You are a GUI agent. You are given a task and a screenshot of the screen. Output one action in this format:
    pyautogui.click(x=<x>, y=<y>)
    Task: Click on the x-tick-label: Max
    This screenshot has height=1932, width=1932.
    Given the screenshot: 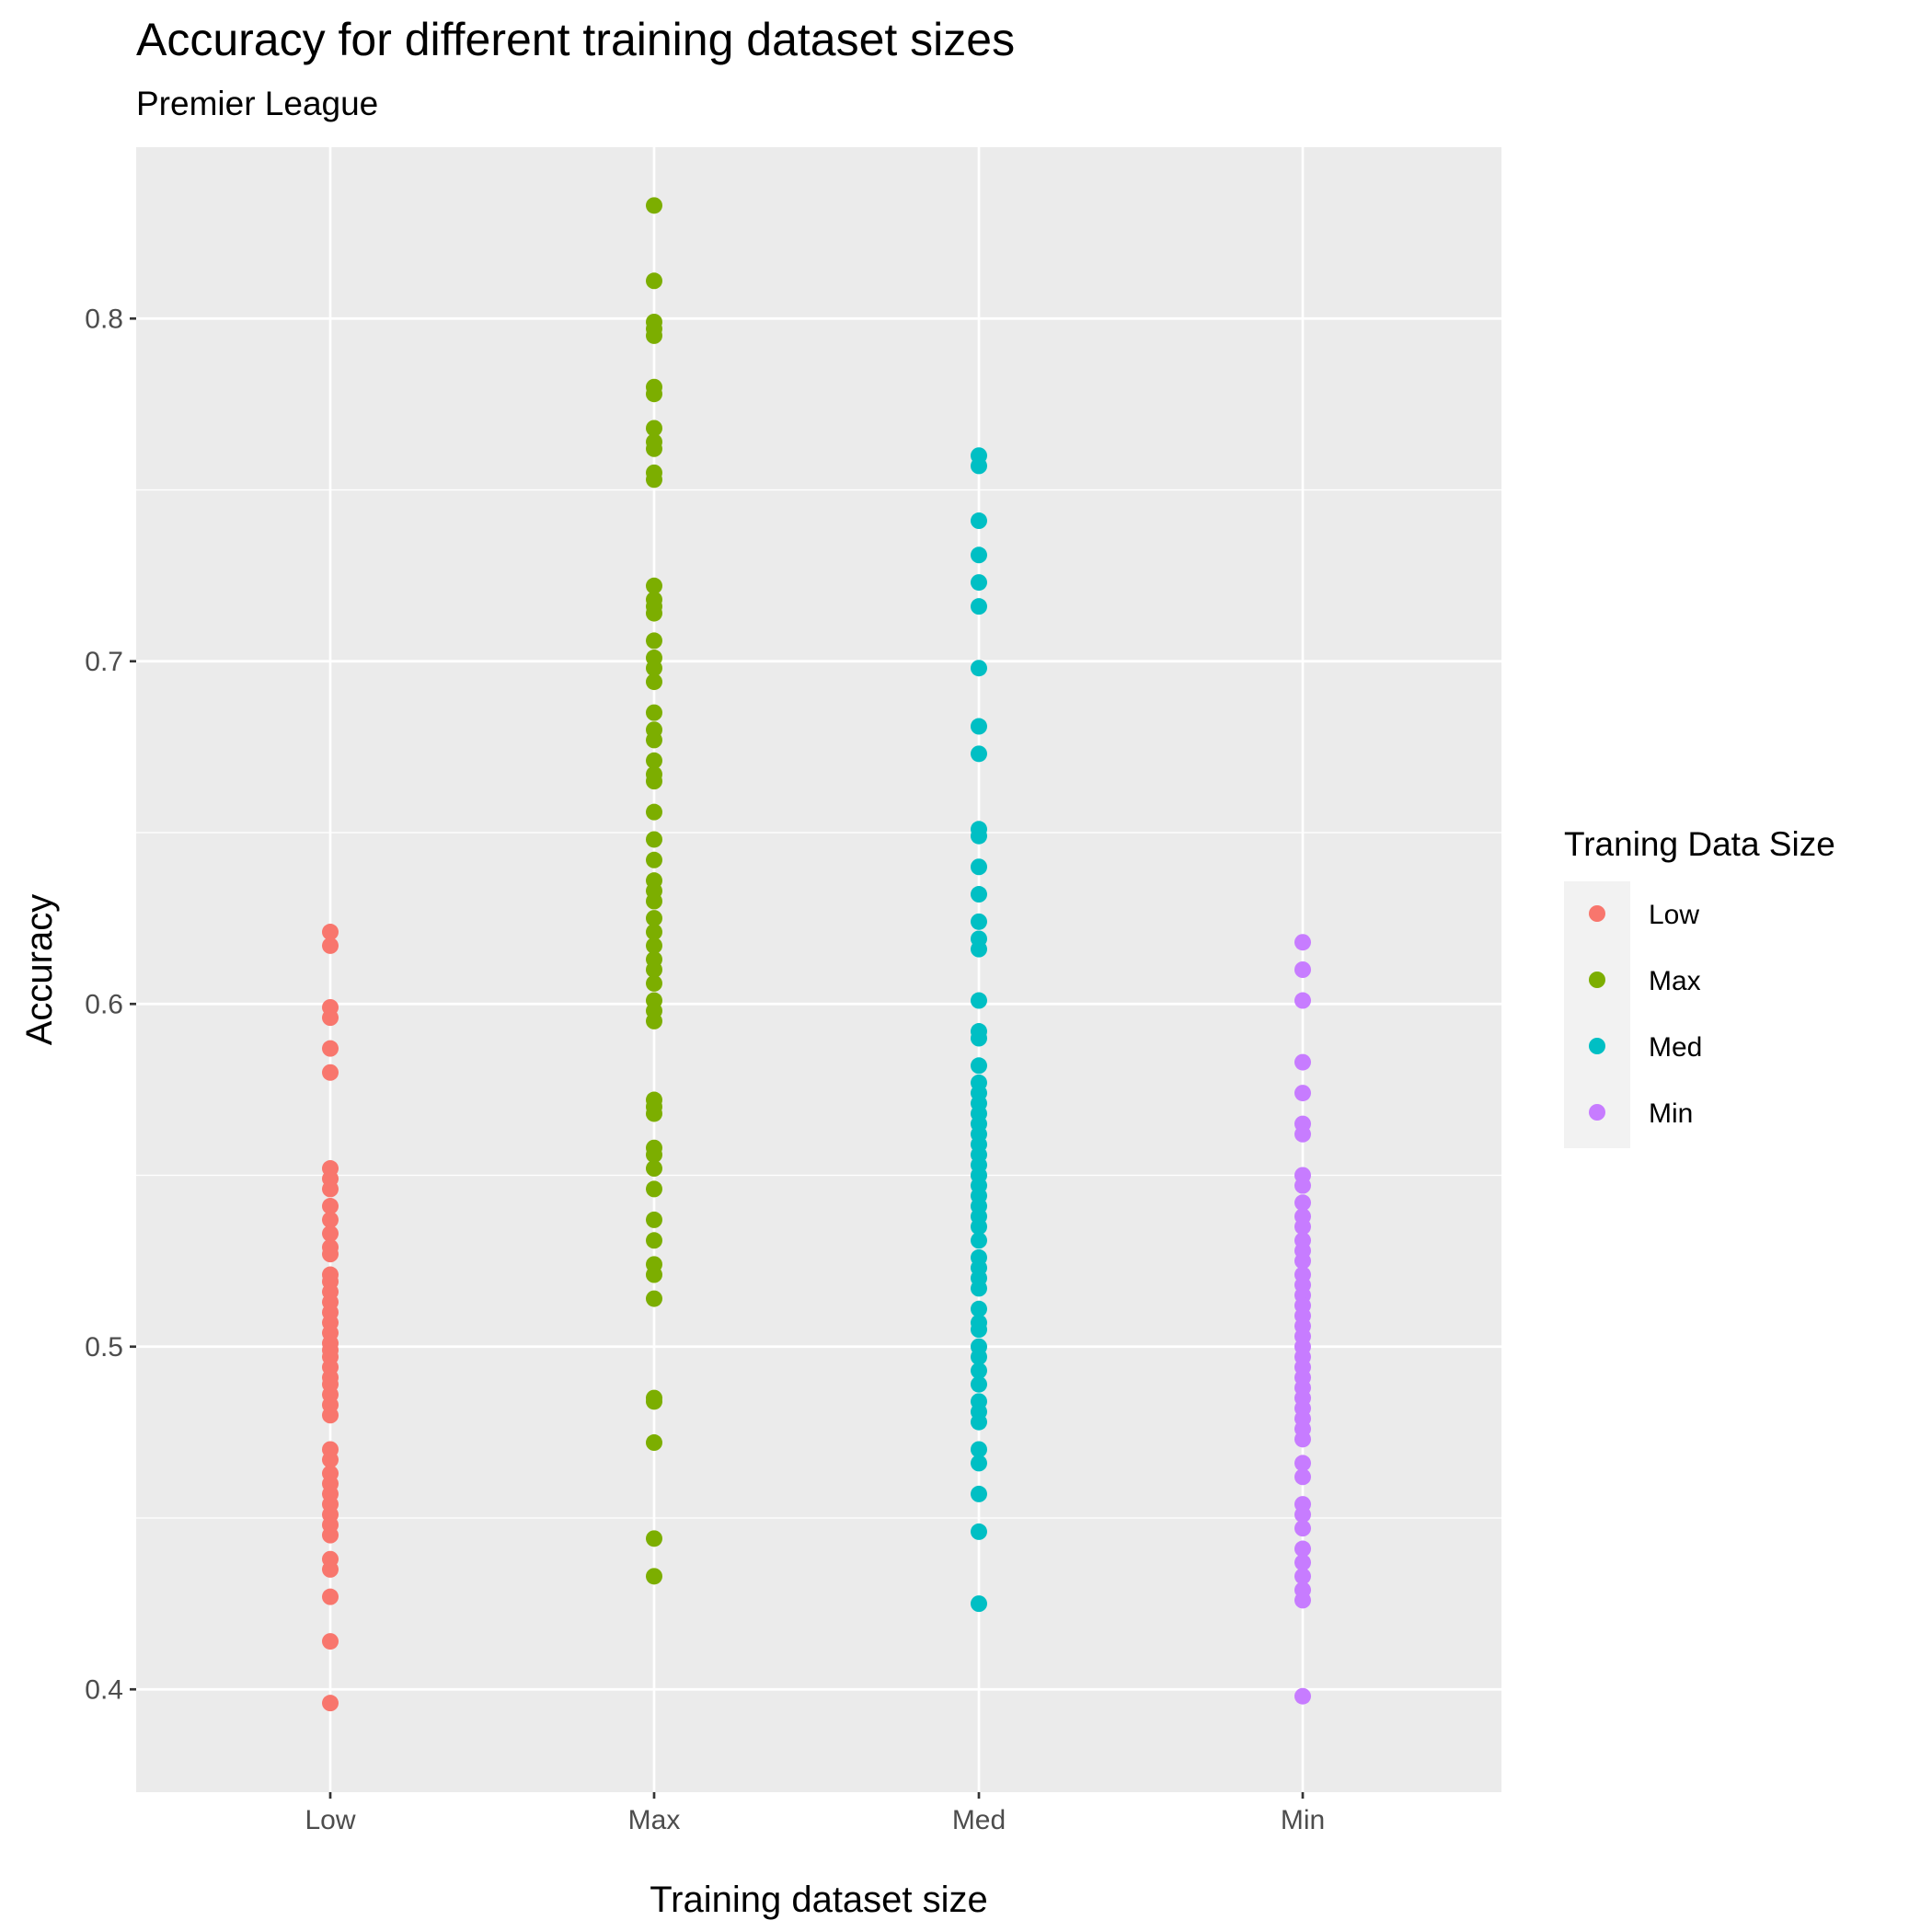 What is the action you would take?
    pyautogui.click(x=654, y=1820)
    